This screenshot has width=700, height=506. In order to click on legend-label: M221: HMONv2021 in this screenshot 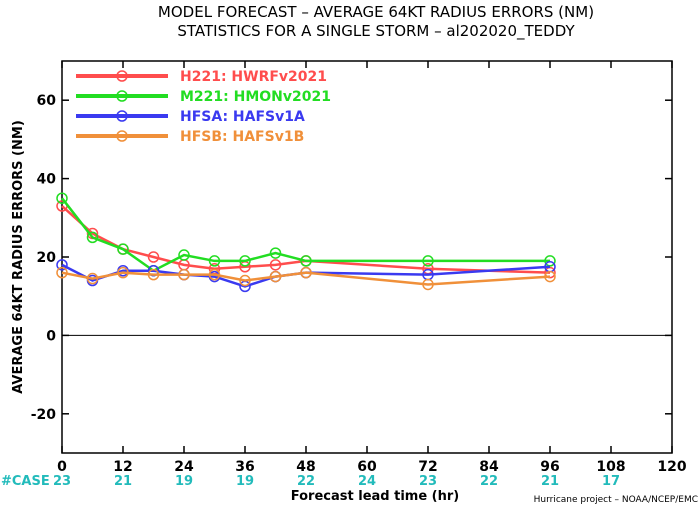, I will do `click(255, 97)`.